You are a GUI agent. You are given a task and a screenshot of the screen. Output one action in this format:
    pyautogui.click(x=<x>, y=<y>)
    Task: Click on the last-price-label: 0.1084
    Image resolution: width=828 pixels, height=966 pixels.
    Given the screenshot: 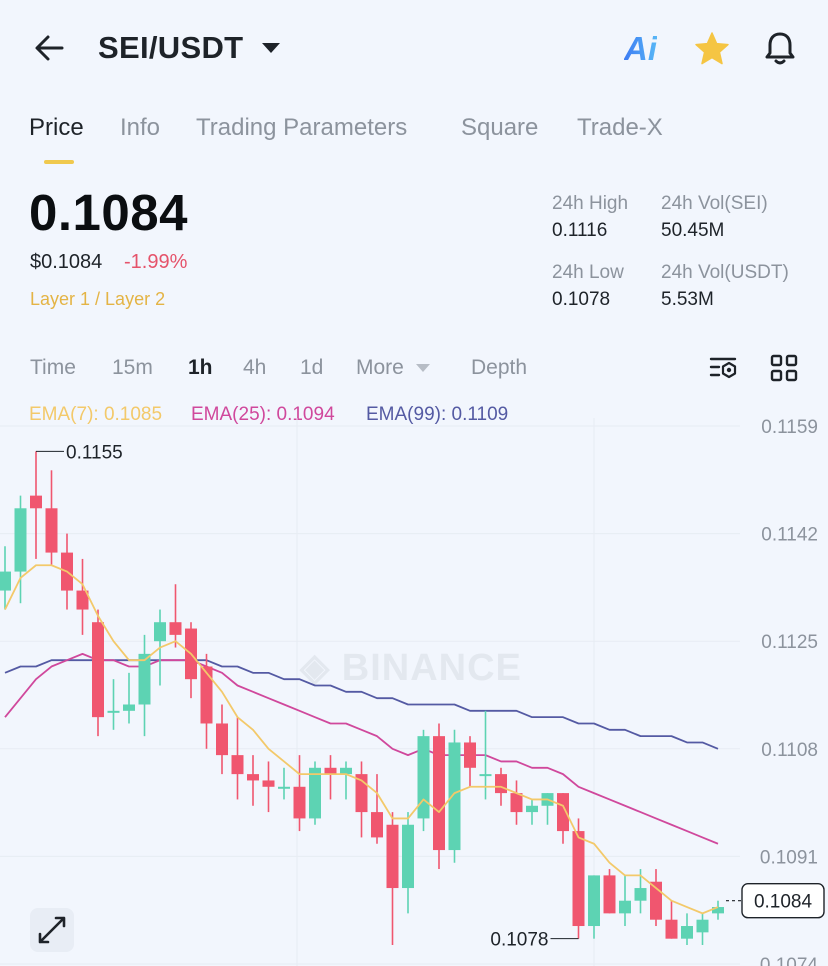 What is the action you would take?
    pyautogui.click(x=783, y=902)
    